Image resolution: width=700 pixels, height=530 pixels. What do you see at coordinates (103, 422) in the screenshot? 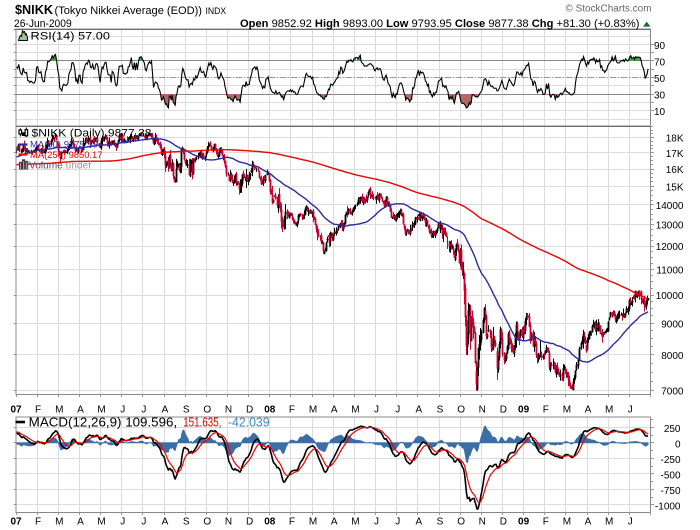
I see `svg-text: MACD(12,26,9) 109.596,` at bounding box center [103, 422].